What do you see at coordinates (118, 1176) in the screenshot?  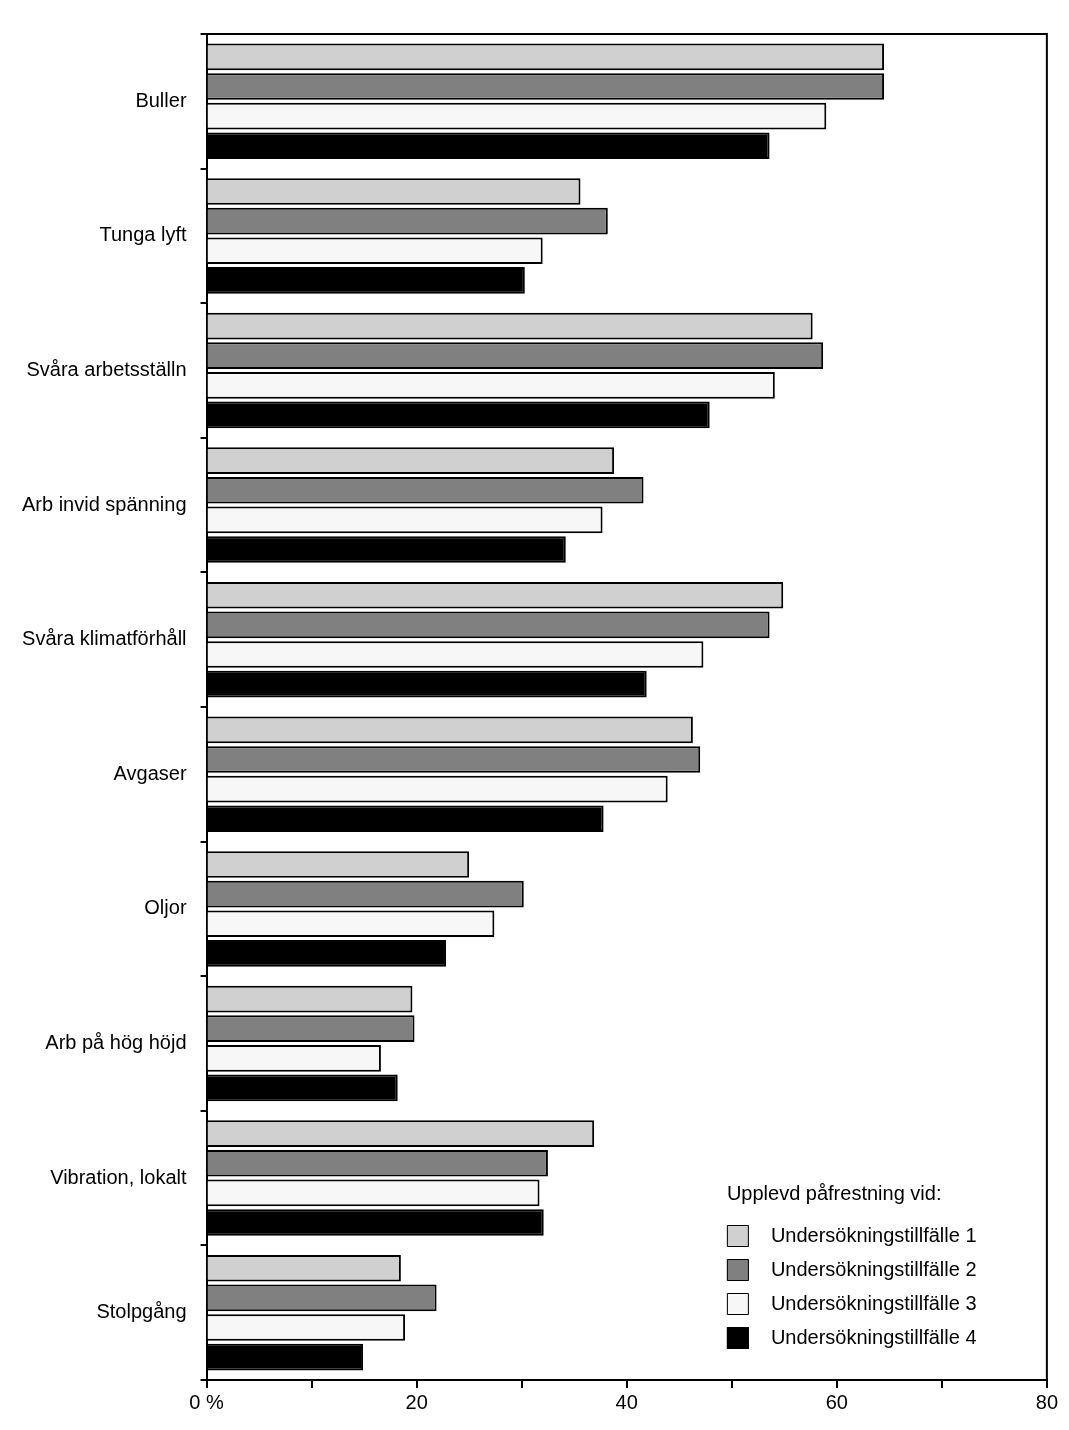 I see `y-tick-label: Vibration, lokalt` at bounding box center [118, 1176].